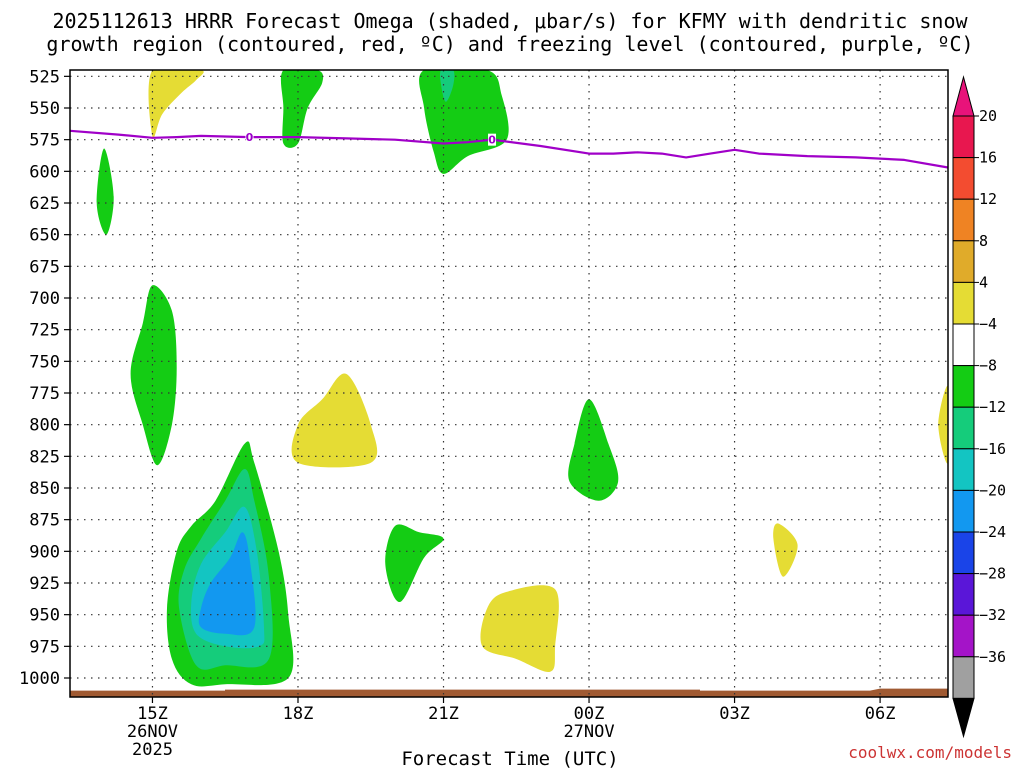 This screenshot has height=768, width=1024. Describe the element at coordinates (992, 657) in the screenshot. I see `colorbar-label-13: −36` at that location.